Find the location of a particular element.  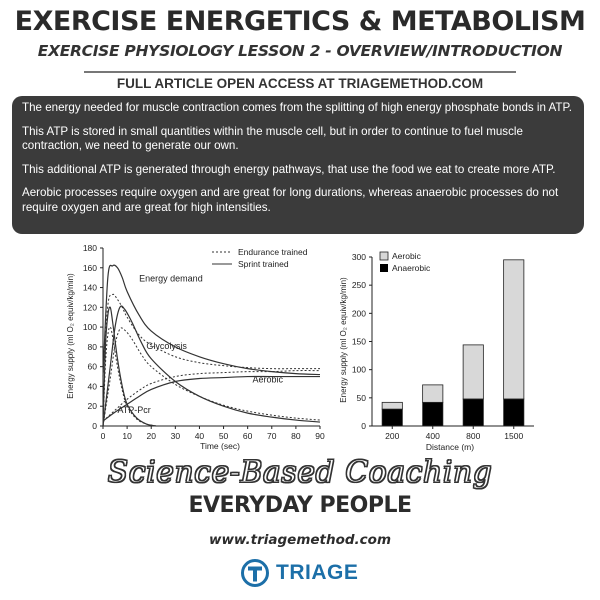

annotation-aerobic: Aerobic is located at coordinates (267, 379).